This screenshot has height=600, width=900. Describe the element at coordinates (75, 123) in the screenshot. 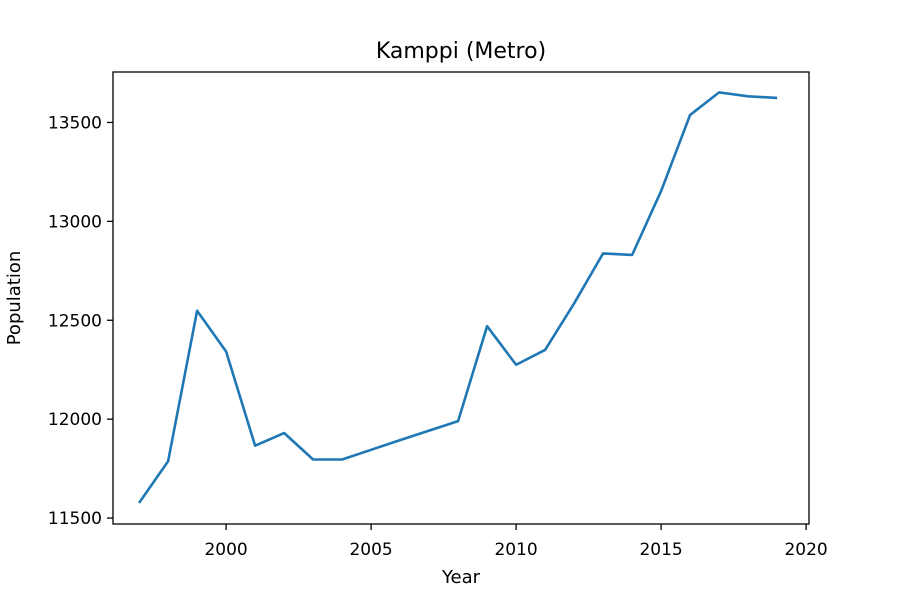

I see `y-tick-label: 13500` at that location.